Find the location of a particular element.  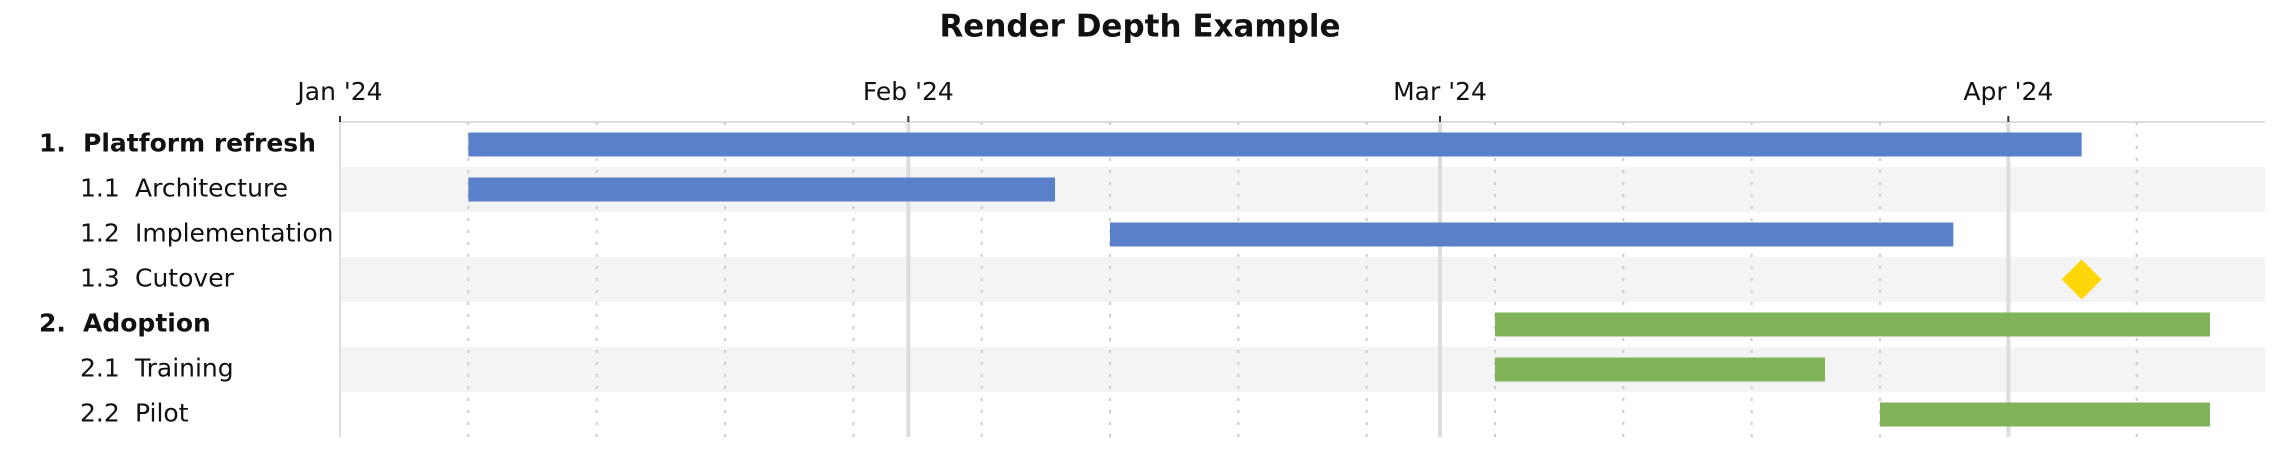

task-id: 2. is located at coordinates (52, 323).